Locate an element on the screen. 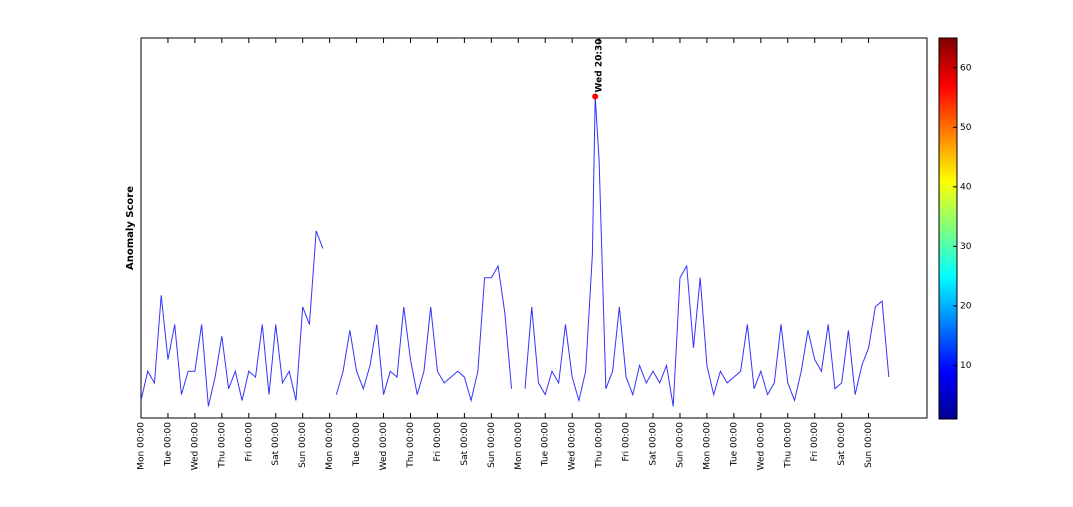 This screenshot has height=507, width=1073. colorbar-tick-label: 50 is located at coordinates (966, 128).